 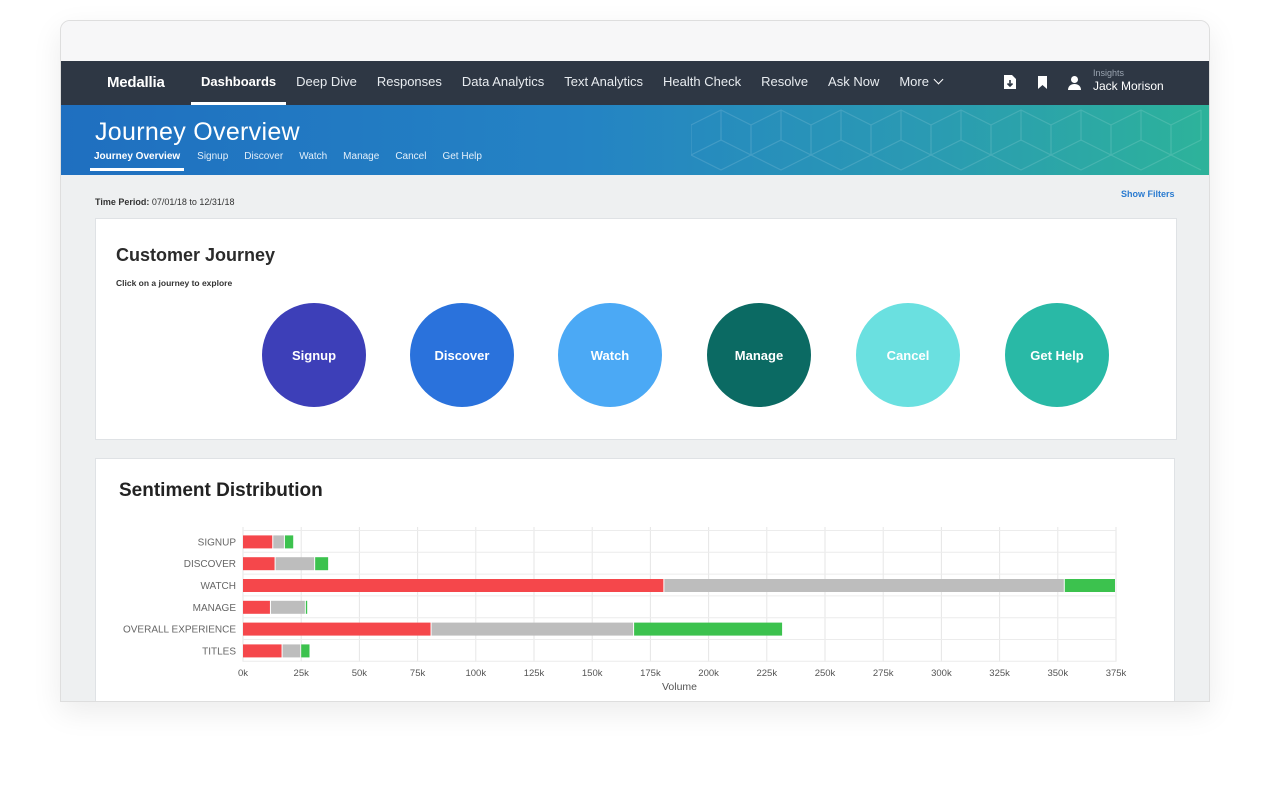 I want to click on chevron-down-icon, so click(x=938, y=79).